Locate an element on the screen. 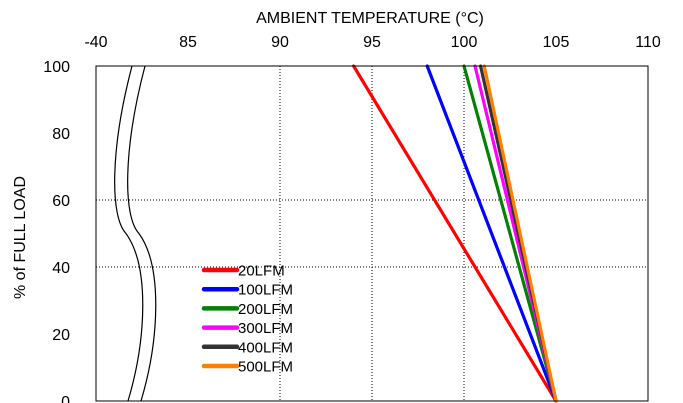 The height and width of the screenshot is (403, 683). y-tick-labels: 0 20 40 60 80 100 is located at coordinates (56, 231).